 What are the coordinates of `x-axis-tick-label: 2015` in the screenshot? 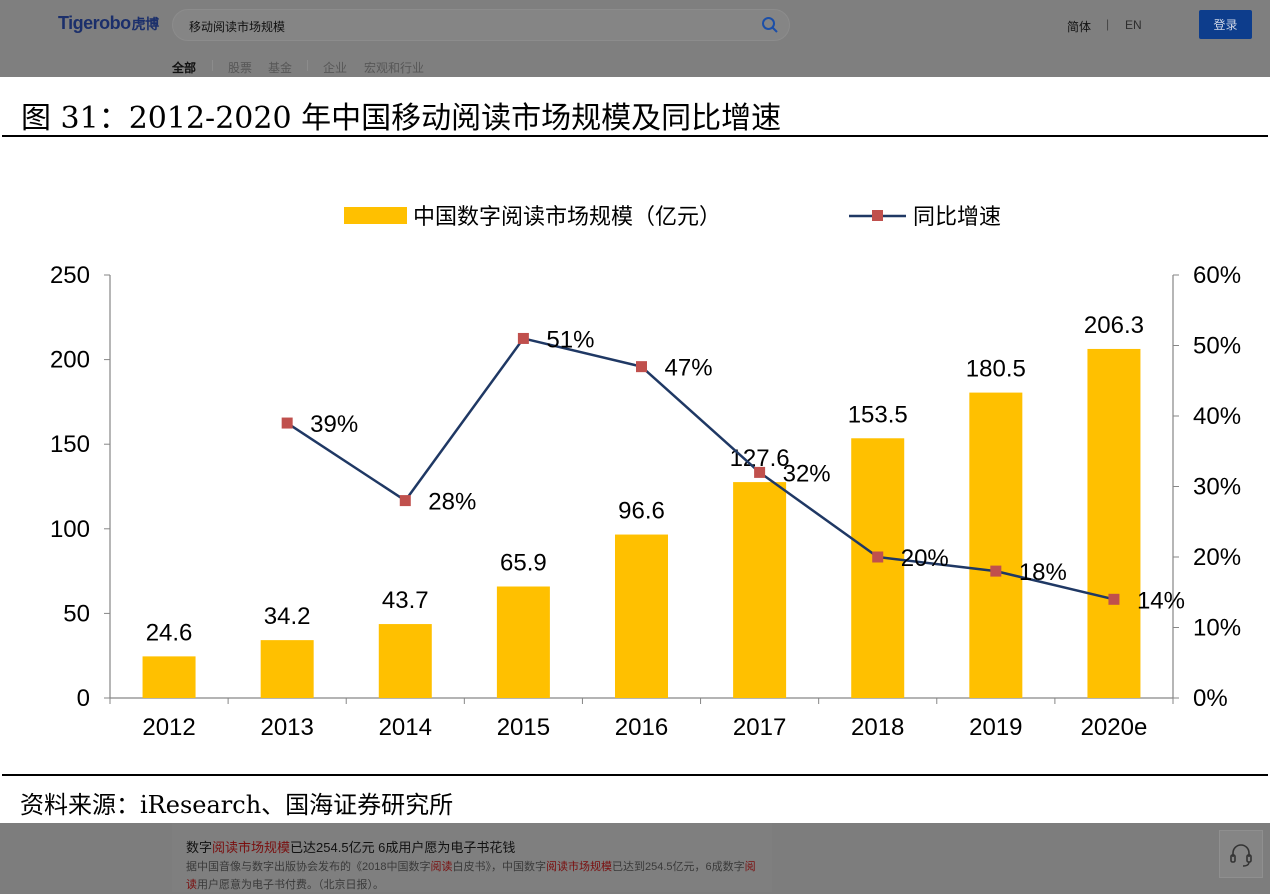 It's located at (523, 727).